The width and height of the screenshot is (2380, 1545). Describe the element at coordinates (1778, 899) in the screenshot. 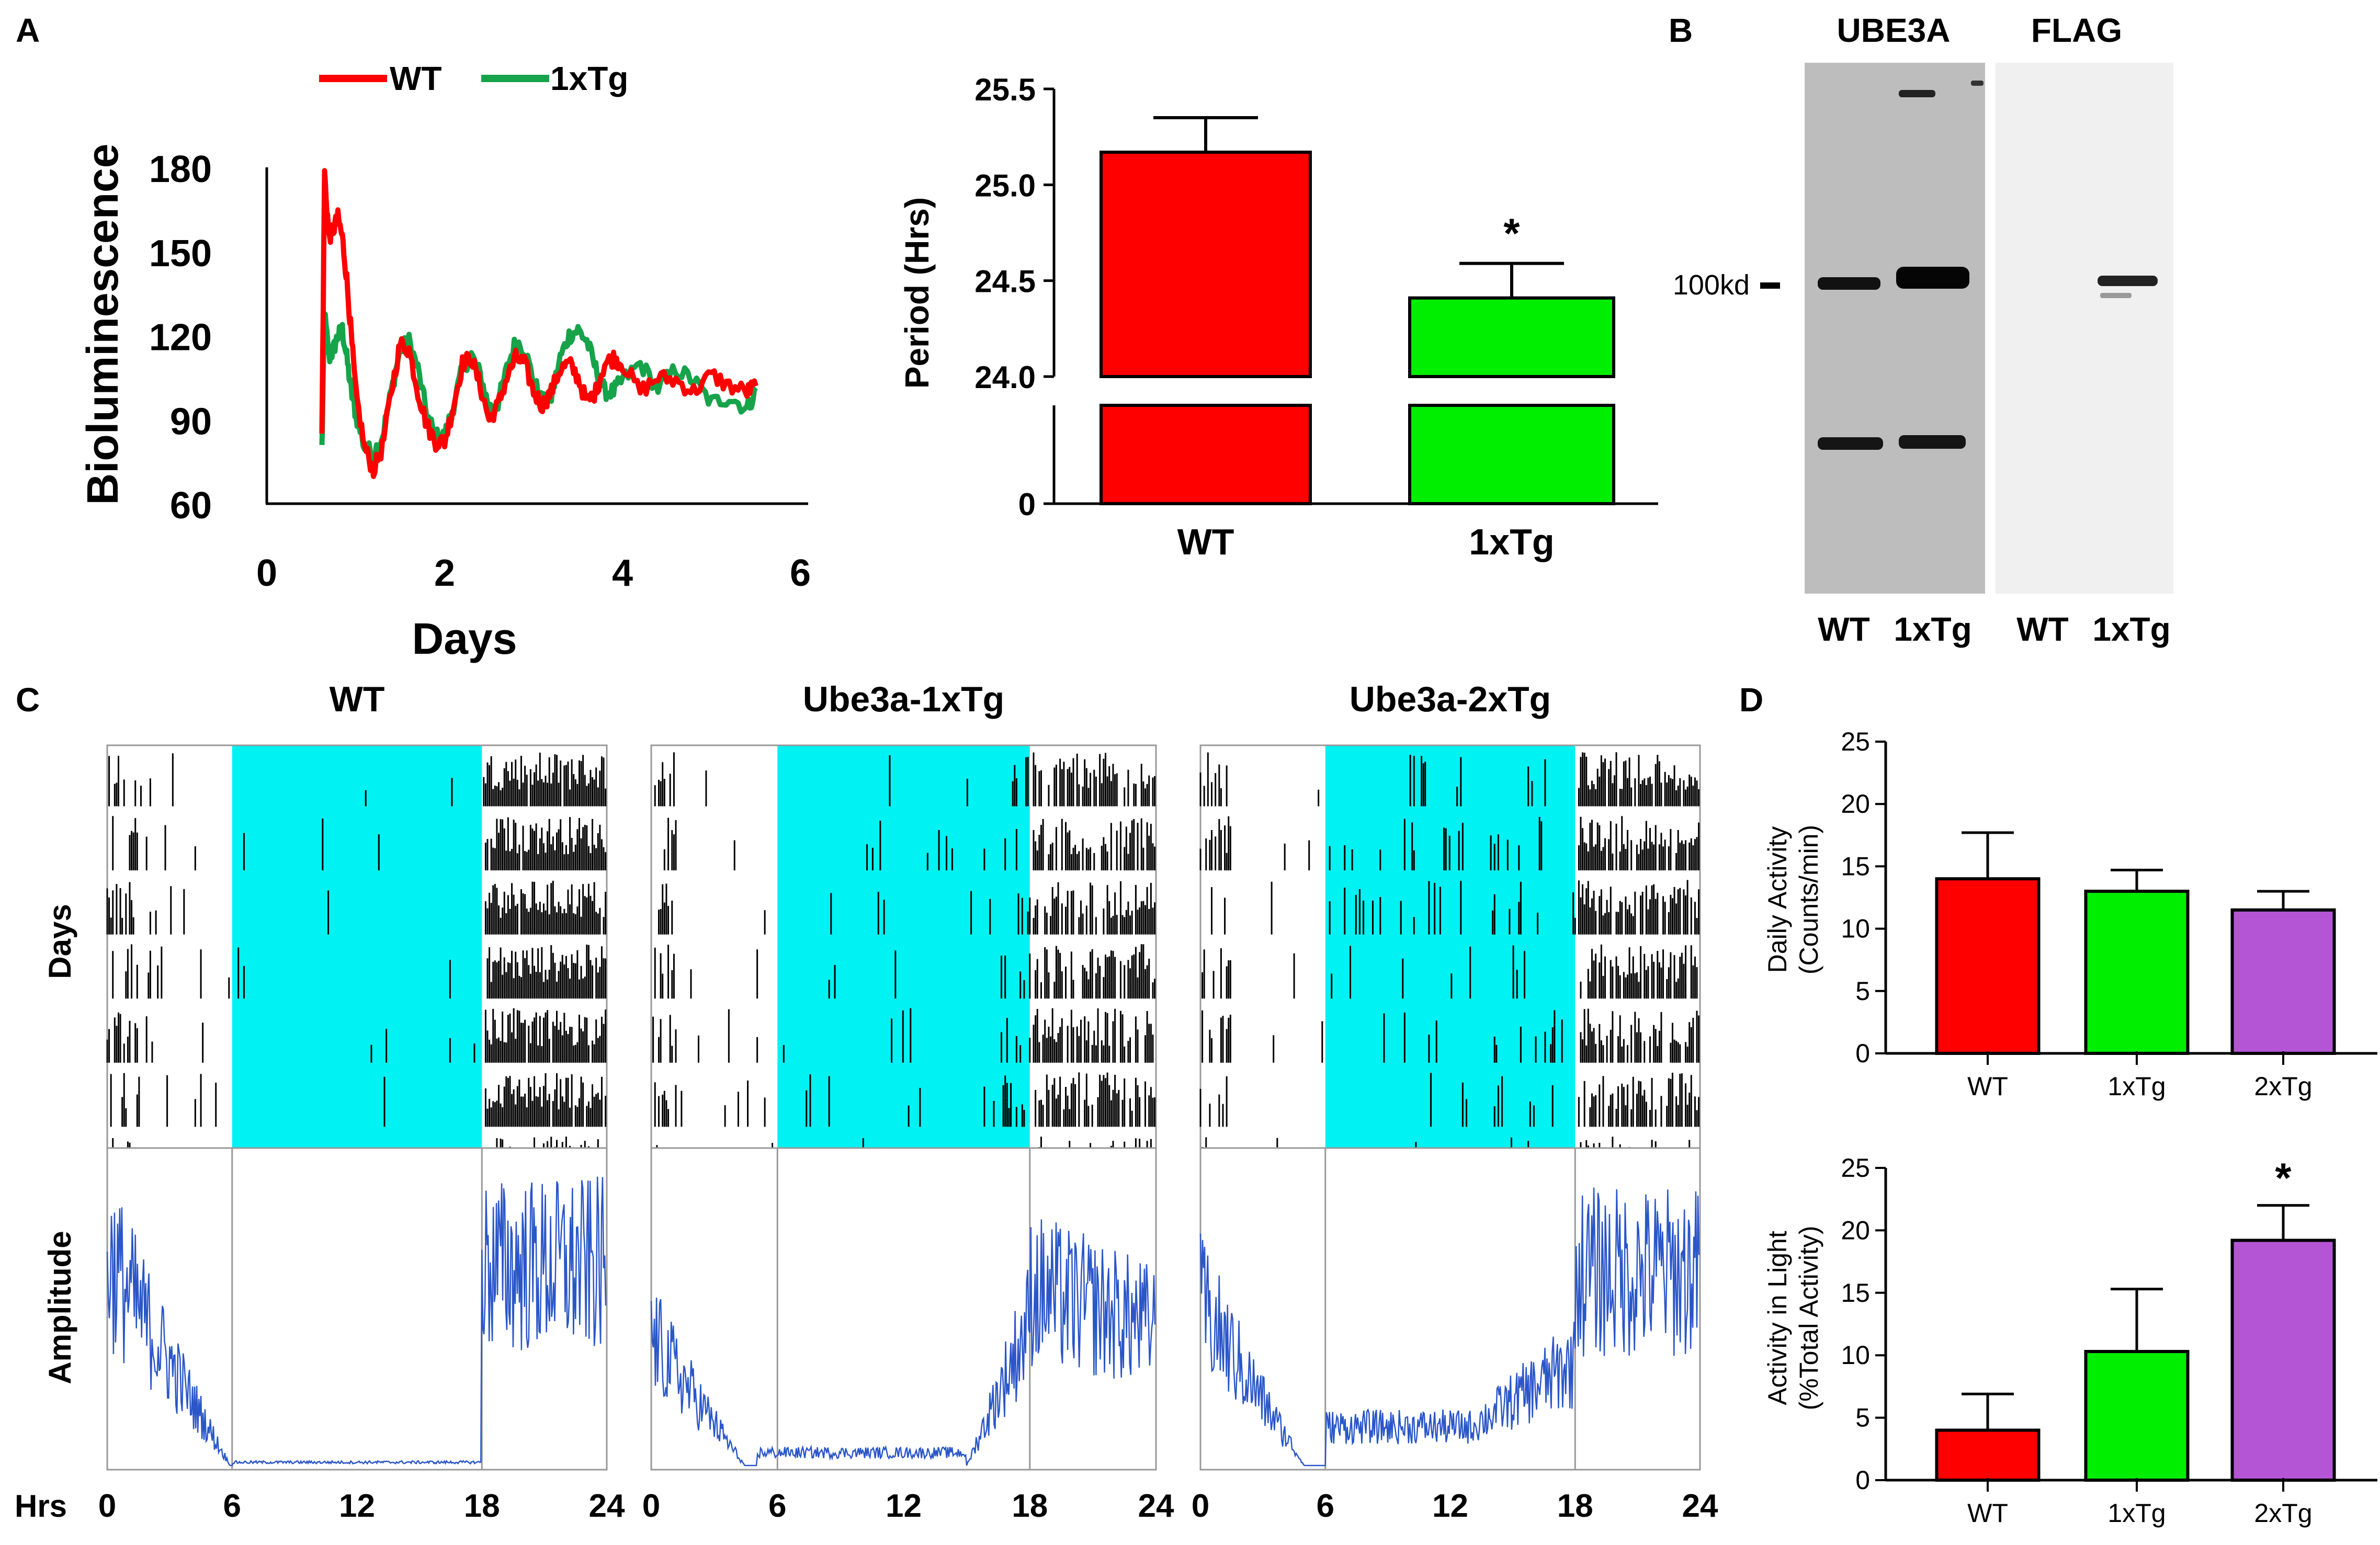

I see `y-axis-label-line1: Daily Activity` at that location.